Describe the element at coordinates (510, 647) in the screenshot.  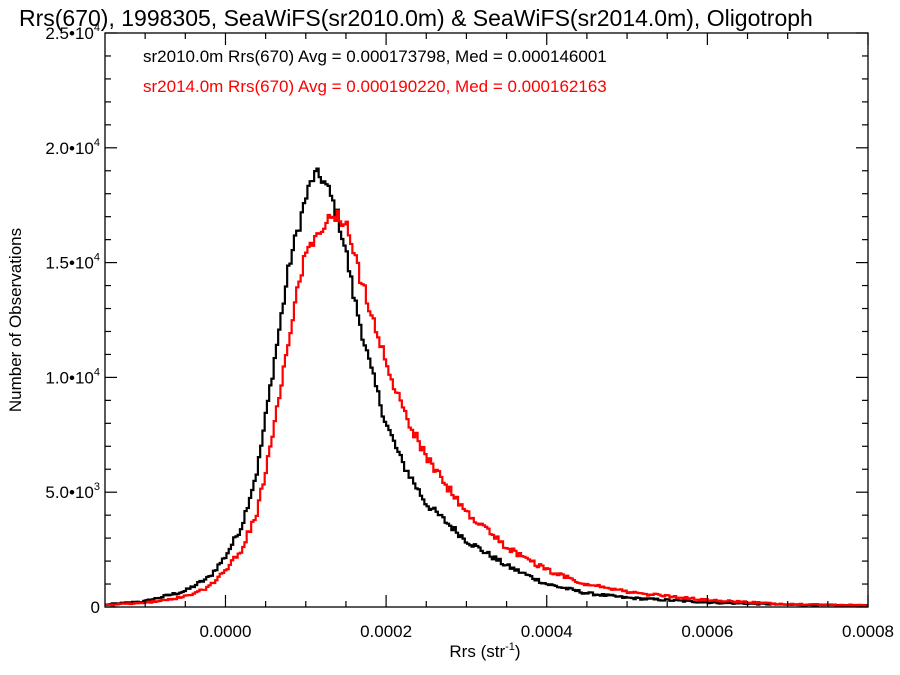
I see `x-axis-label-sup: -1` at that location.